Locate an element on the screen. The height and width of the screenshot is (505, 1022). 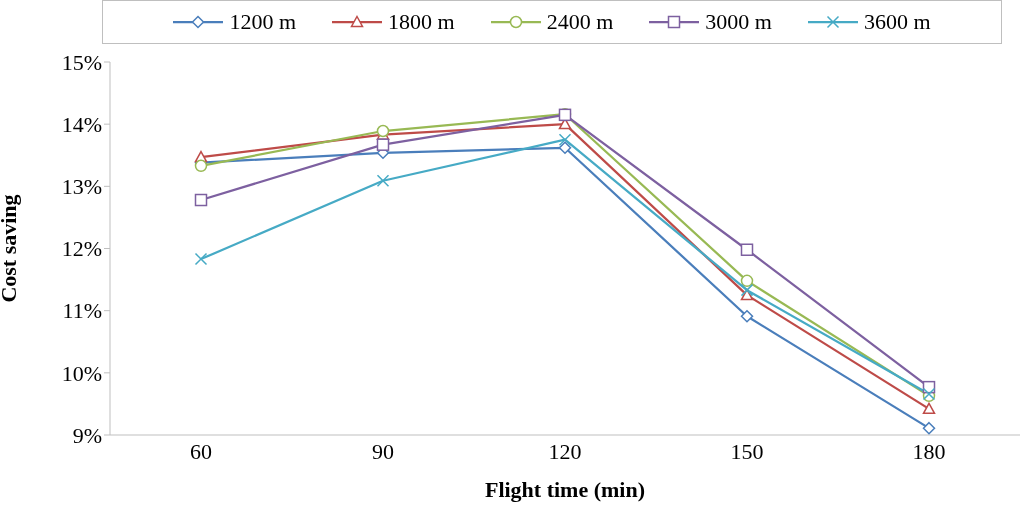
x-tick-label: 120 is located at coordinates (565, 451).